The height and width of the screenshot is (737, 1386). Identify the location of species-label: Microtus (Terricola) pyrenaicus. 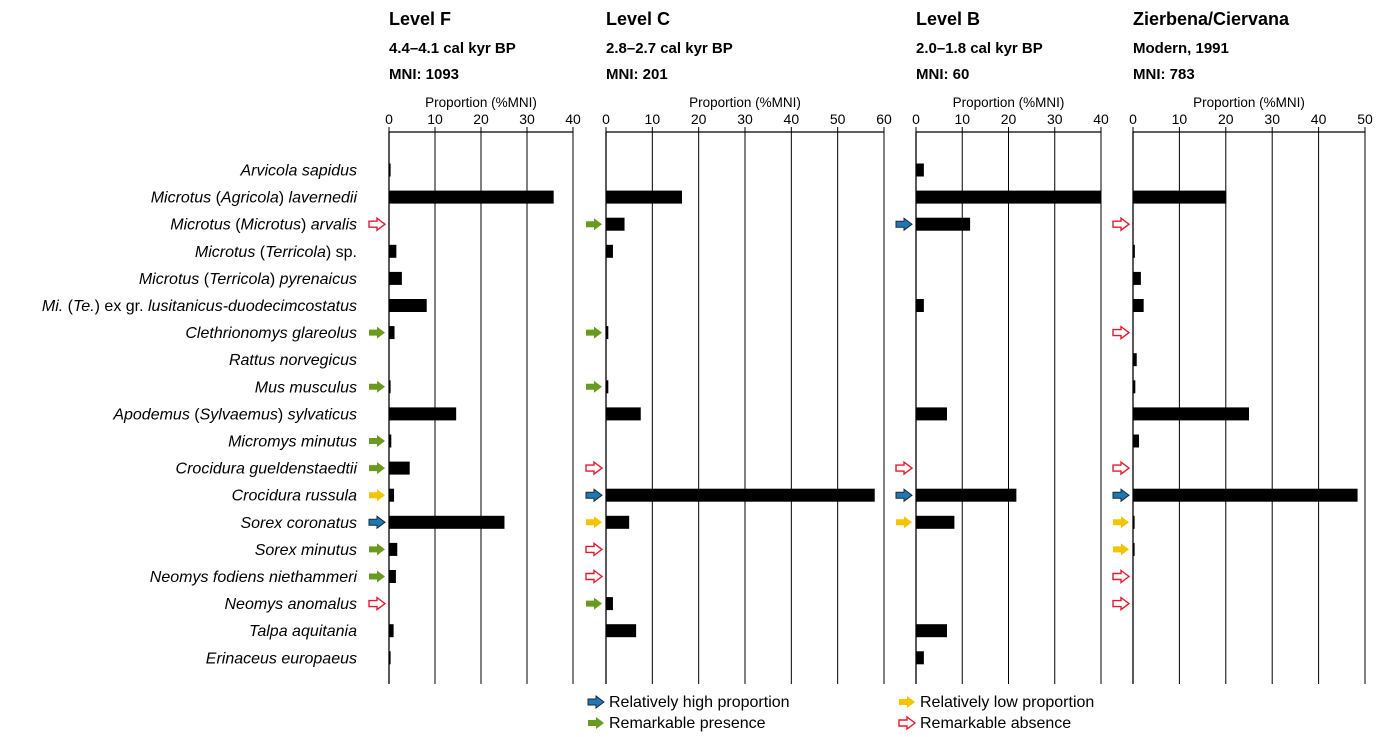
(248, 279).